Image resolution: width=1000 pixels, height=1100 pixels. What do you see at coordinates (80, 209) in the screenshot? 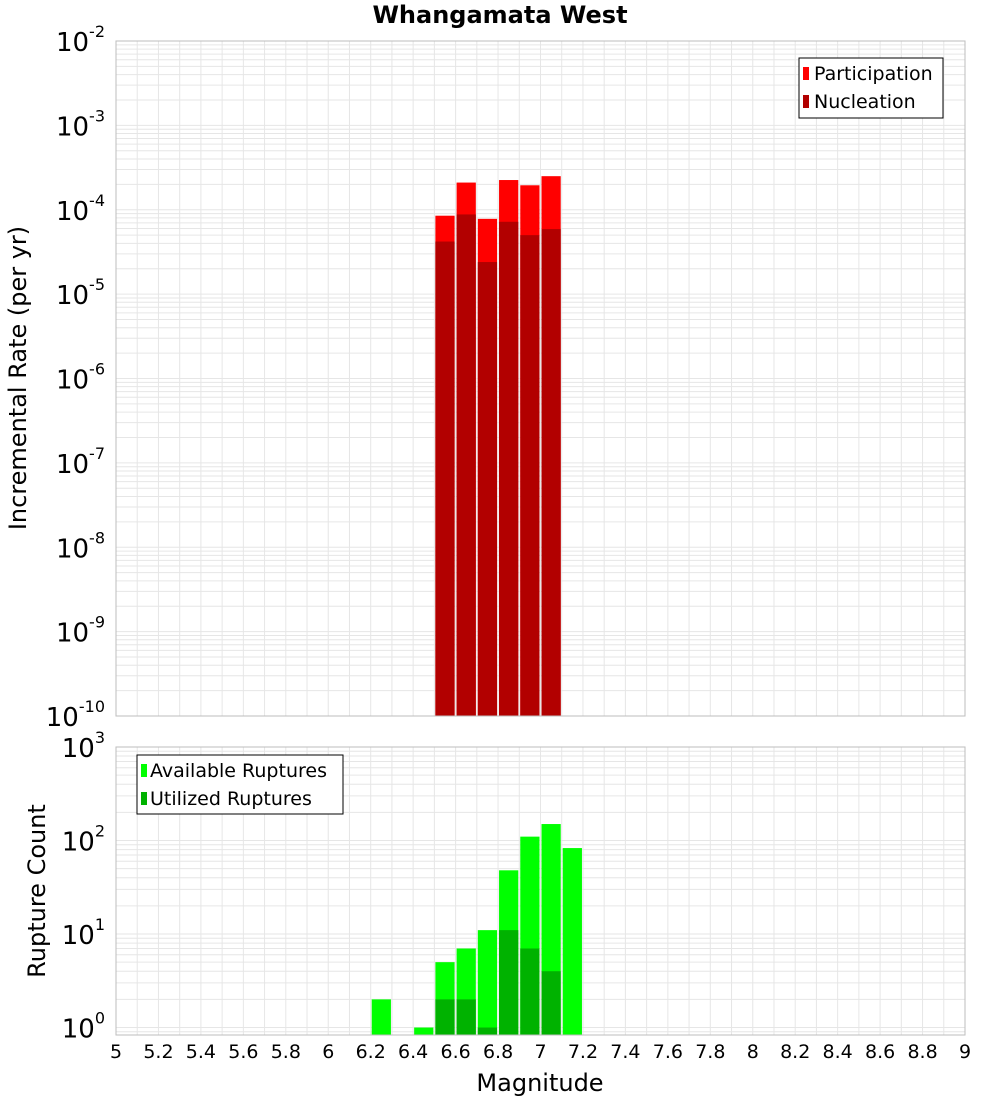
I see `y-tick-label: 10⁻⁴` at bounding box center [80, 209].